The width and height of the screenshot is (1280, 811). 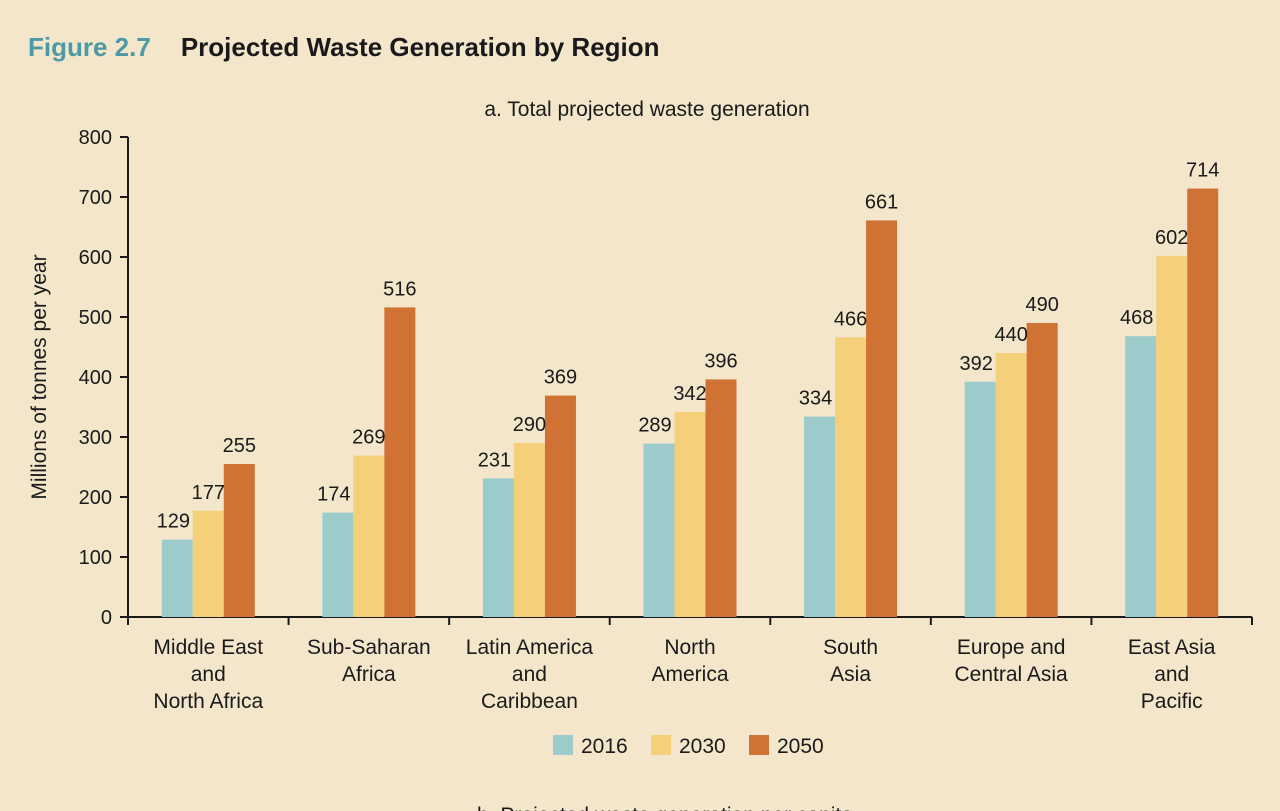 I want to click on legend-swatch-2030, so click(x=661, y=745).